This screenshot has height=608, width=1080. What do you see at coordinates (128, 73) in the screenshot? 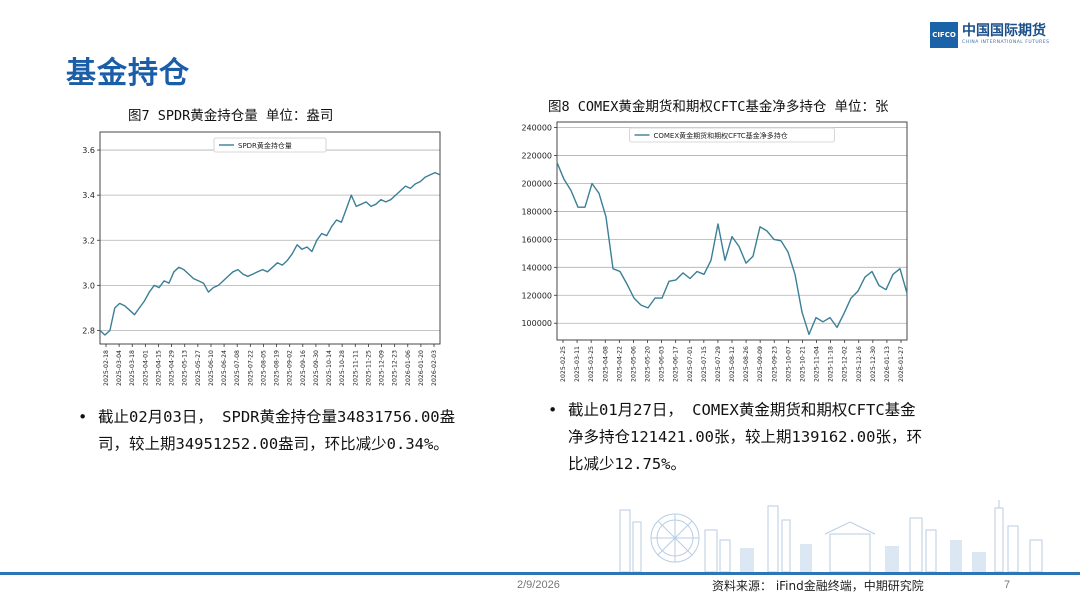
I see `slide-title: 基金持仓` at bounding box center [128, 73].